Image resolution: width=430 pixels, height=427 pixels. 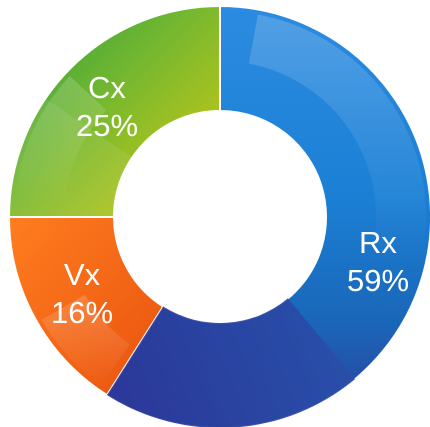 What do you see at coordinates (107, 87) in the screenshot?
I see `label-cx-name: Cx` at bounding box center [107, 87].